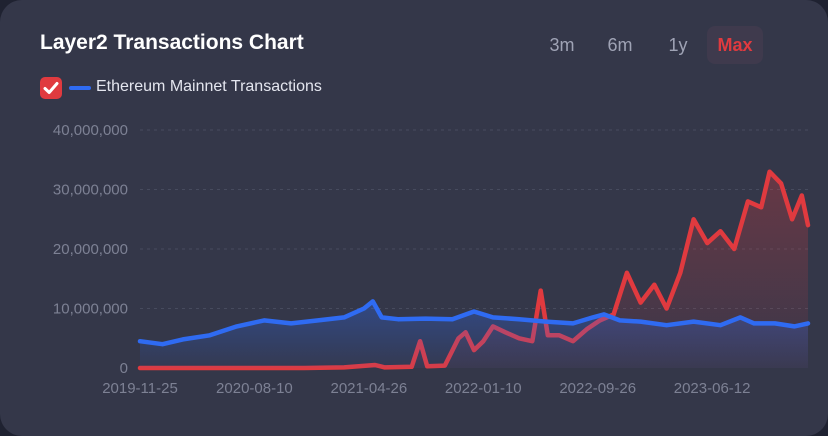 The width and height of the screenshot is (828, 436). What do you see at coordinates (254, 388) in the screenshot?
I see `x-tick-label: 2020-08-10` at bounding box center [254, 388].